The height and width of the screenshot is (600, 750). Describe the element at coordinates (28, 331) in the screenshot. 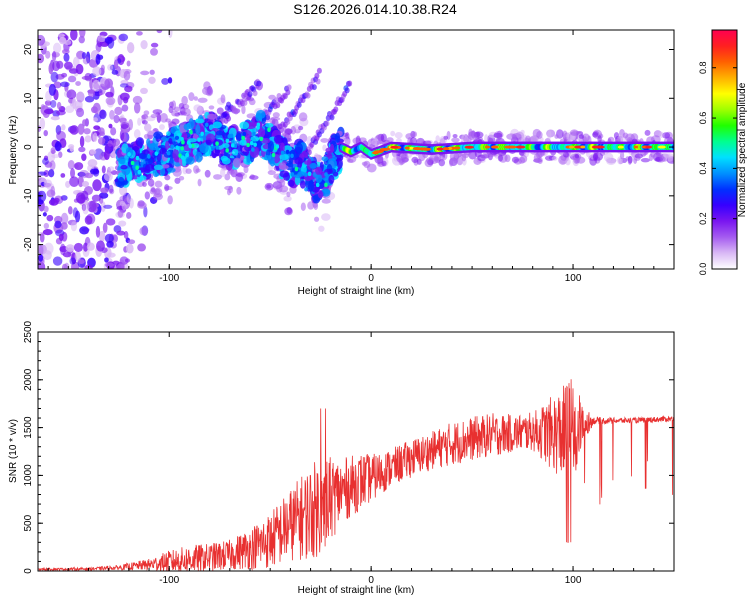

I see `y-tick-label: 2500` at that location.